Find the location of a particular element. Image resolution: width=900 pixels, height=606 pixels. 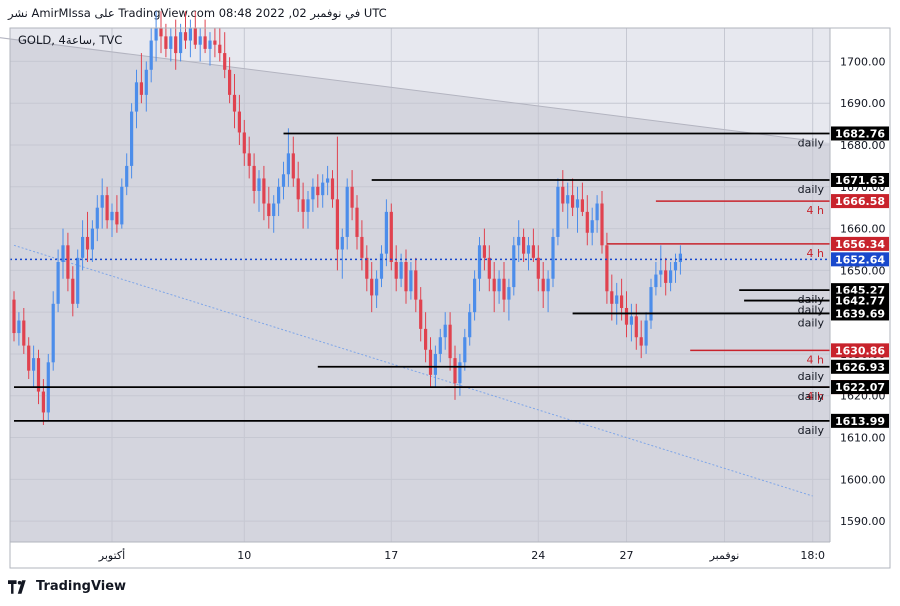

time-axis is located at coordinates (450, 555).